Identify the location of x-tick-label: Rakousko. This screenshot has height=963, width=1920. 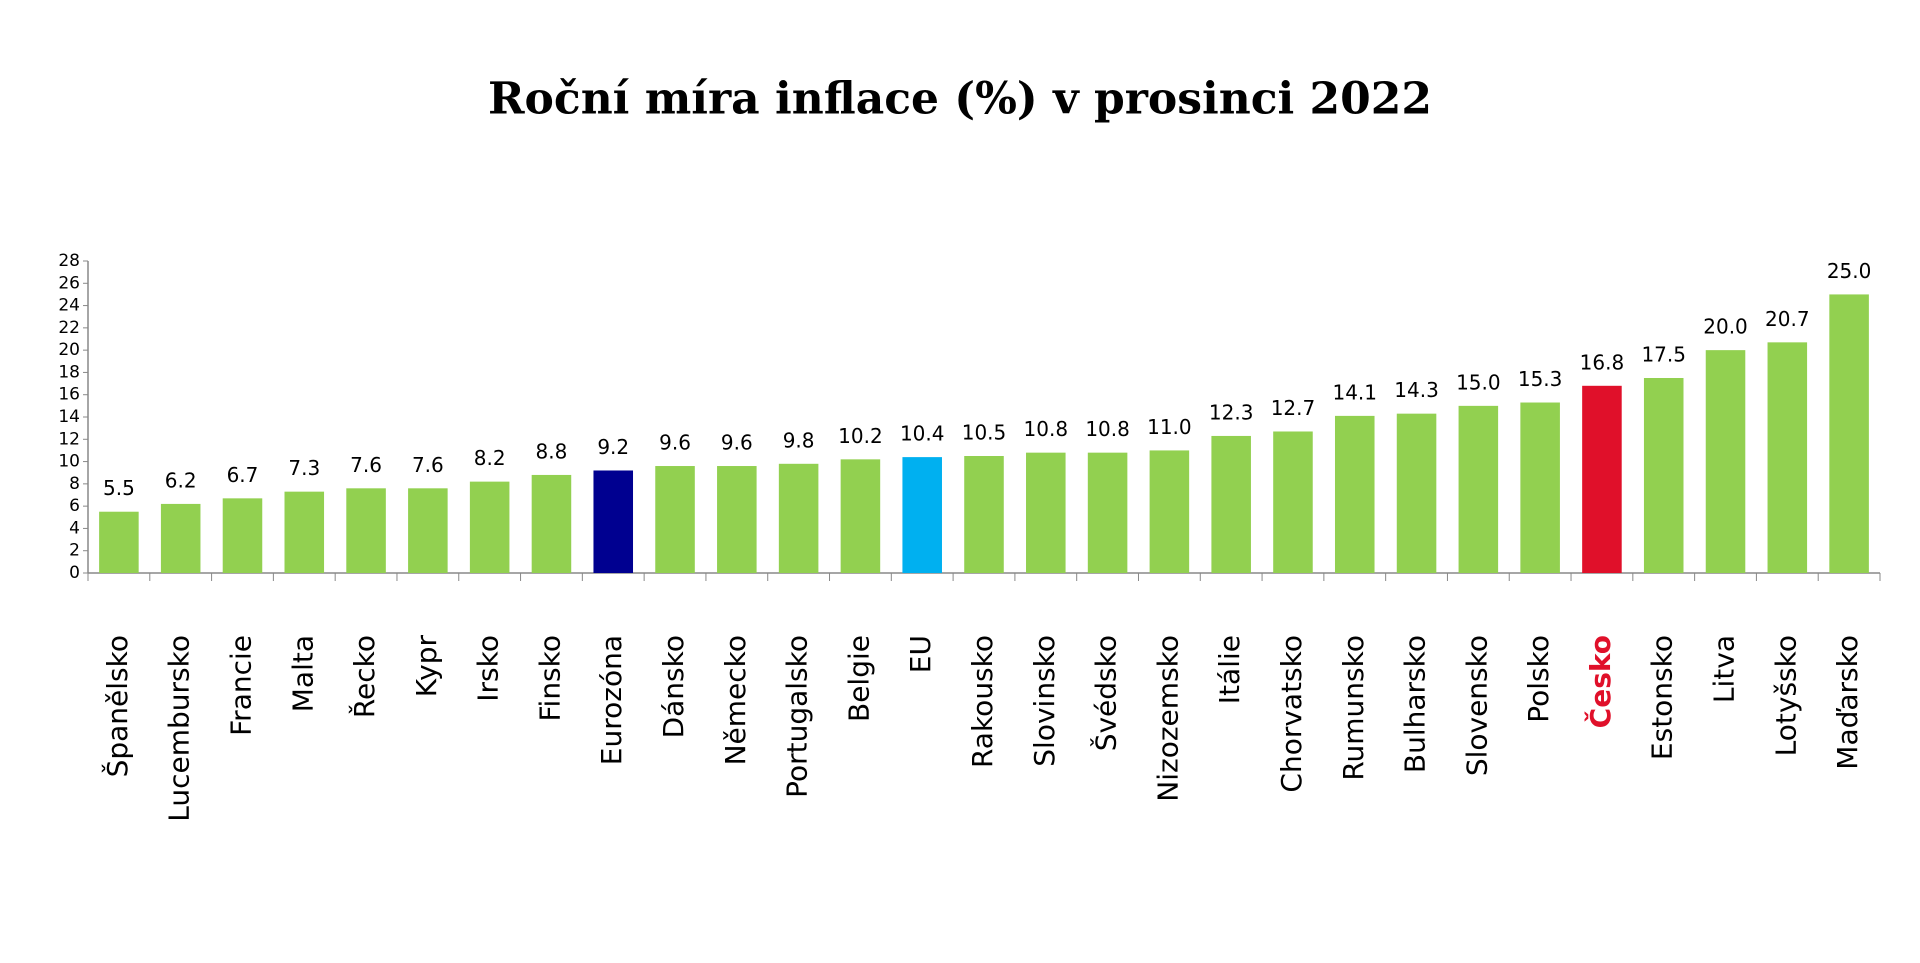
(982, 701).